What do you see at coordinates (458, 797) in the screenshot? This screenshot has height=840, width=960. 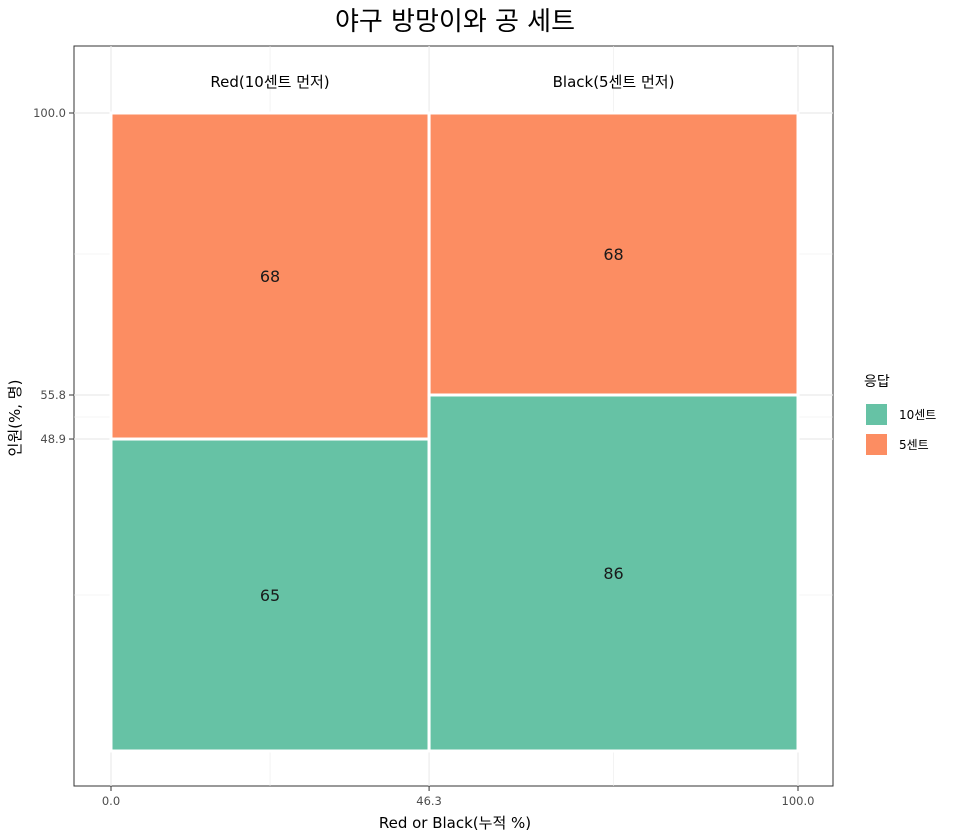 I see `x-axis-ticks: 0.0 46.3 100.0` at bounding box center [458, 797].